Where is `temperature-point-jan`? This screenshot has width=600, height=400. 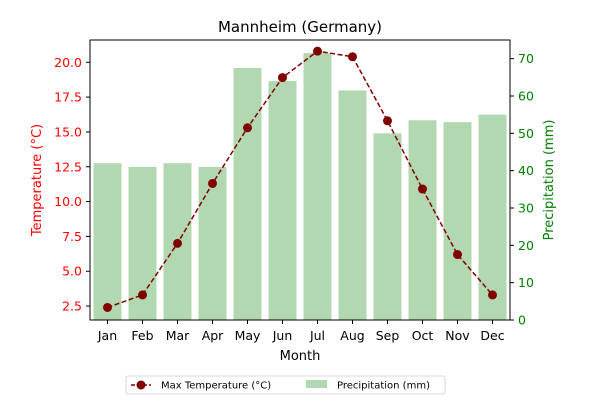 temperature-point-jan is located at coordinates (107, 307).